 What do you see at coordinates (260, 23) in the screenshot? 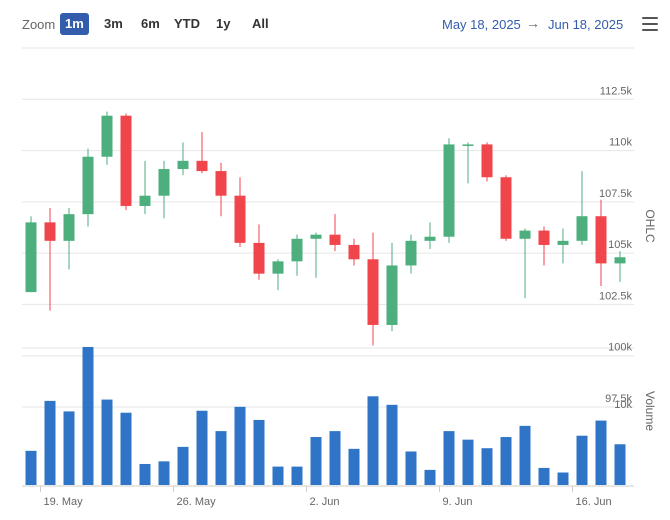
I see `zoom-button-all: All` at bounding box center [260, 23].